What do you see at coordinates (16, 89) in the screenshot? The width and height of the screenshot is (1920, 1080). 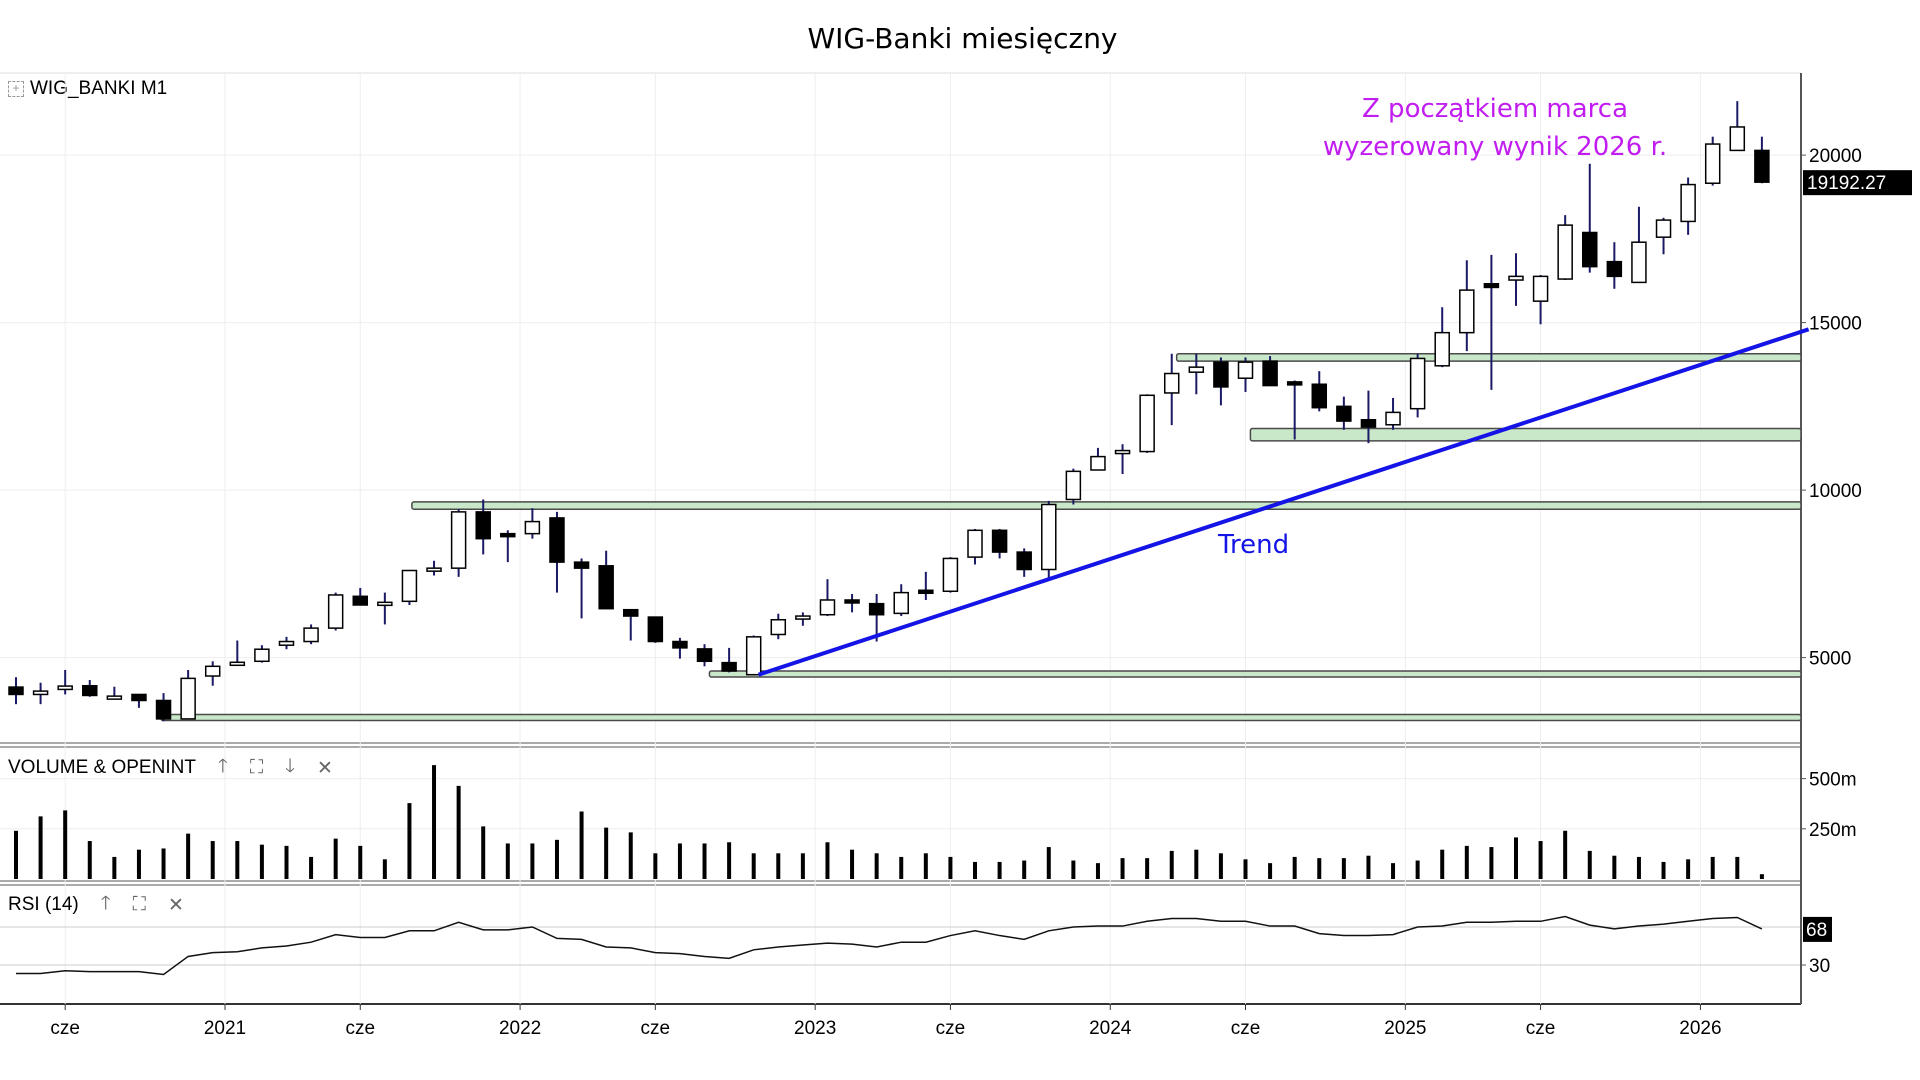 I see `expand-legend-button: +` at bounding box center [16, 89].